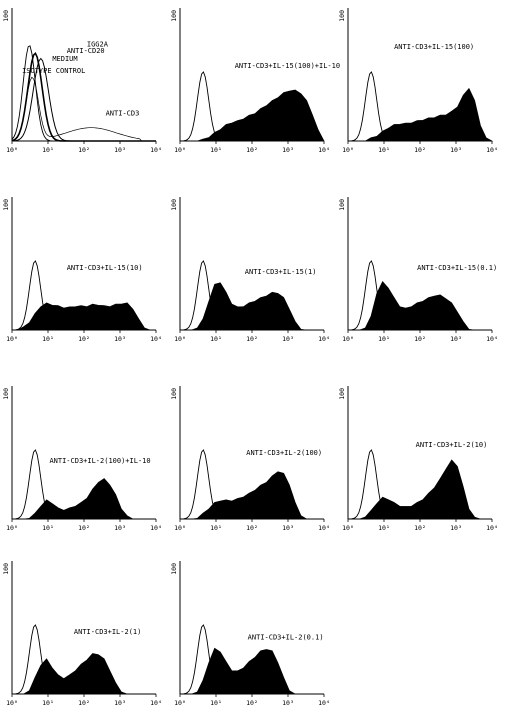 This screenshot has height=707, width=520. Describe the element at coordinates (64, 59) in the screenshot. I see `curve-label: MEDIUM` at that location.